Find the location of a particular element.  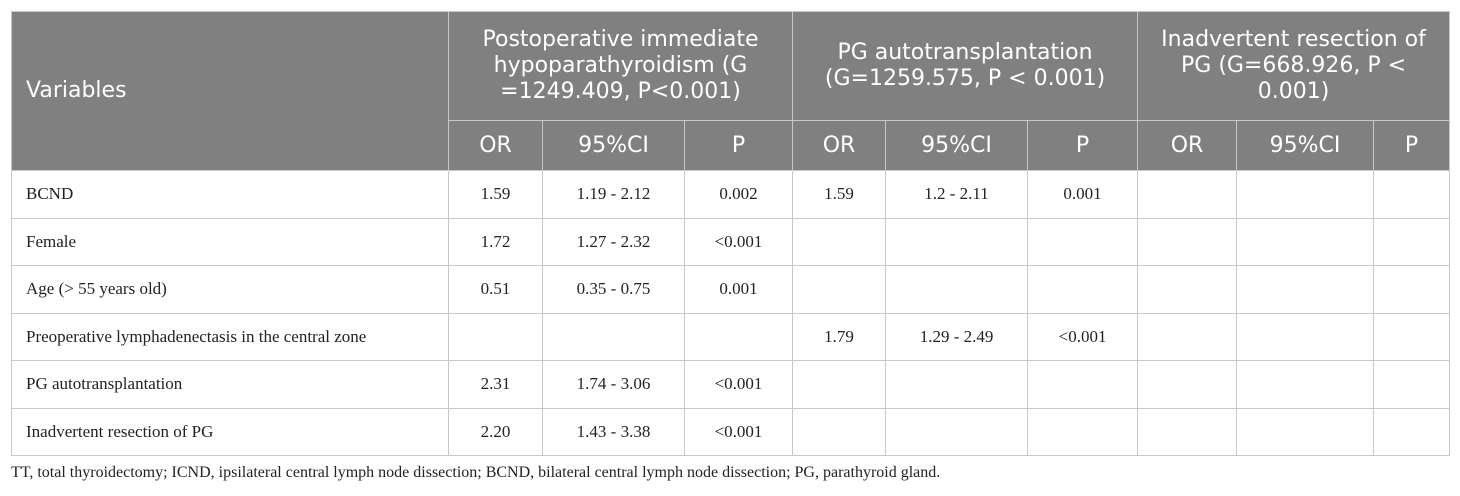

table-cell: 1.72 is located at coordinates (495, 241).